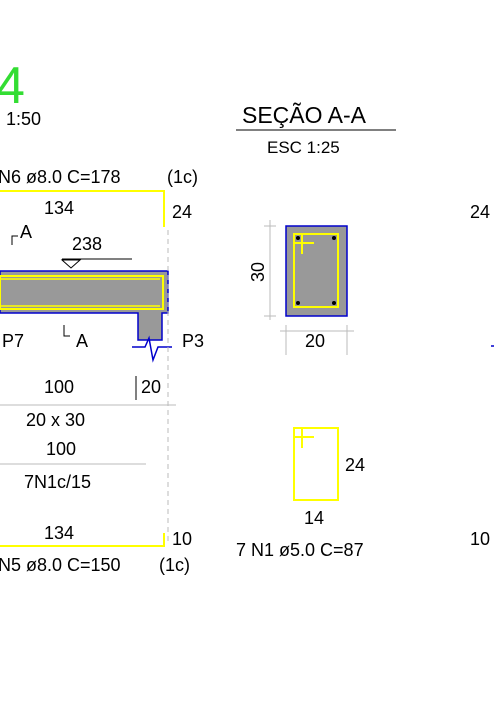  Describe the element at coordinates (258, 272) in the screenshot. I see `section-height: 30` at that location.